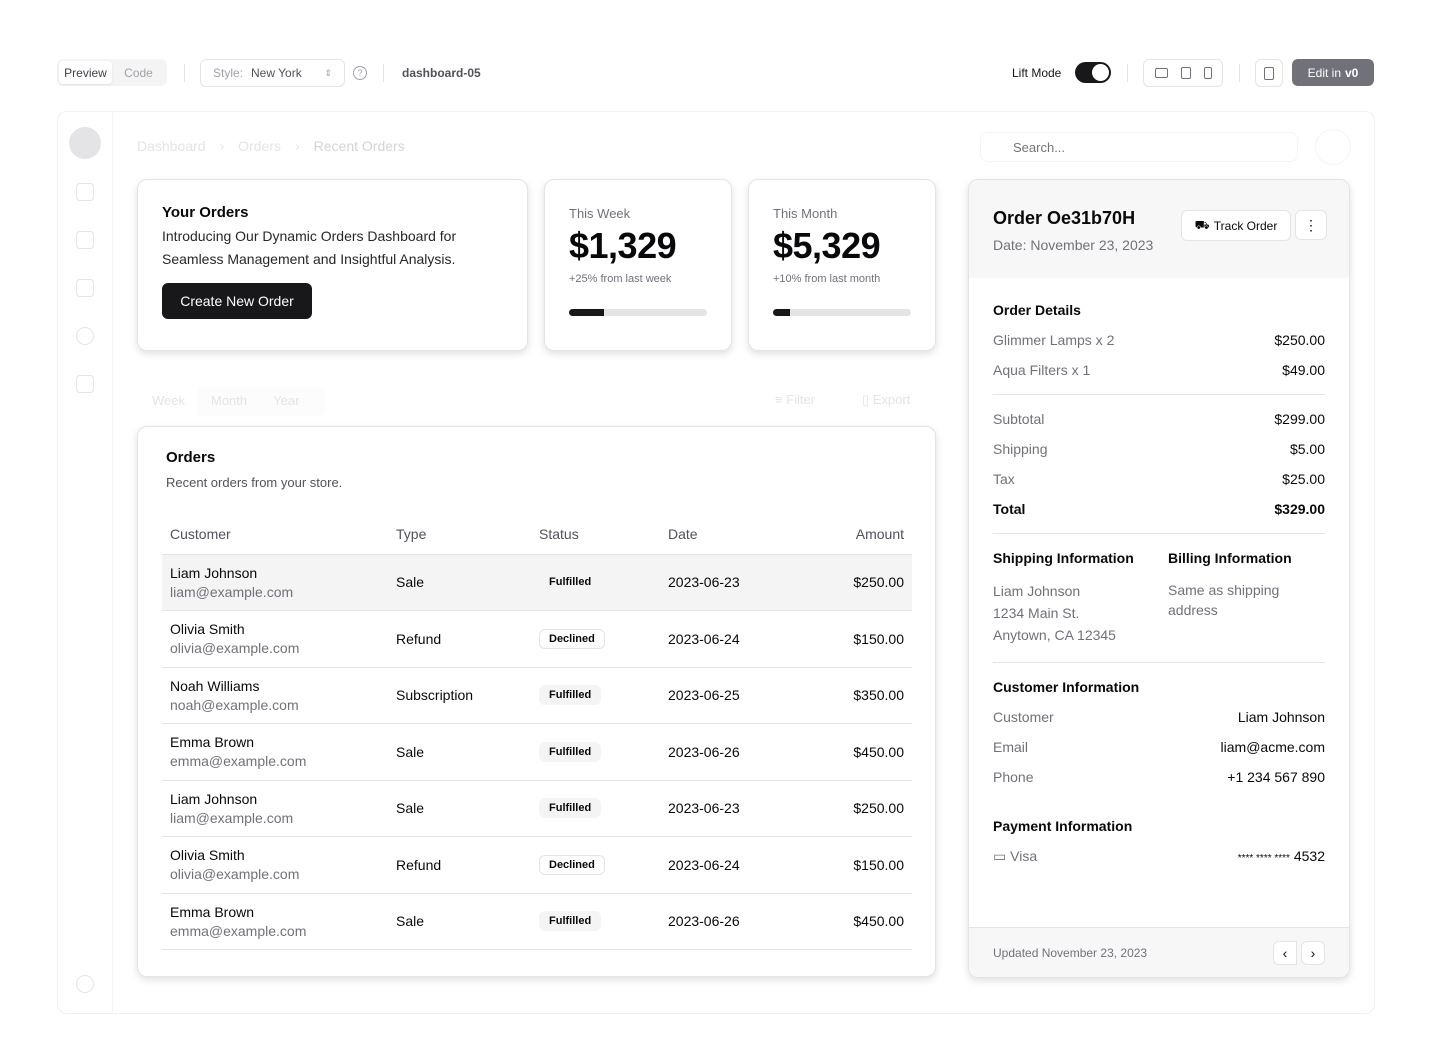 The width and height of the screenshot is (1432, 1050). What do you see at coordinates (168, 401) in the screenshot?
I see `tab-week: Week` at bounding box center [168, 401].